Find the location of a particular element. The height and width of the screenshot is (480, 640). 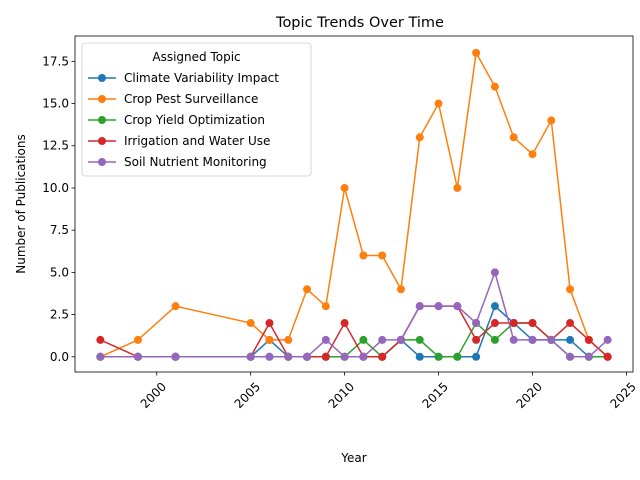

legend-label: Crop Pest Surveillance is located at coordinates (191, 99).